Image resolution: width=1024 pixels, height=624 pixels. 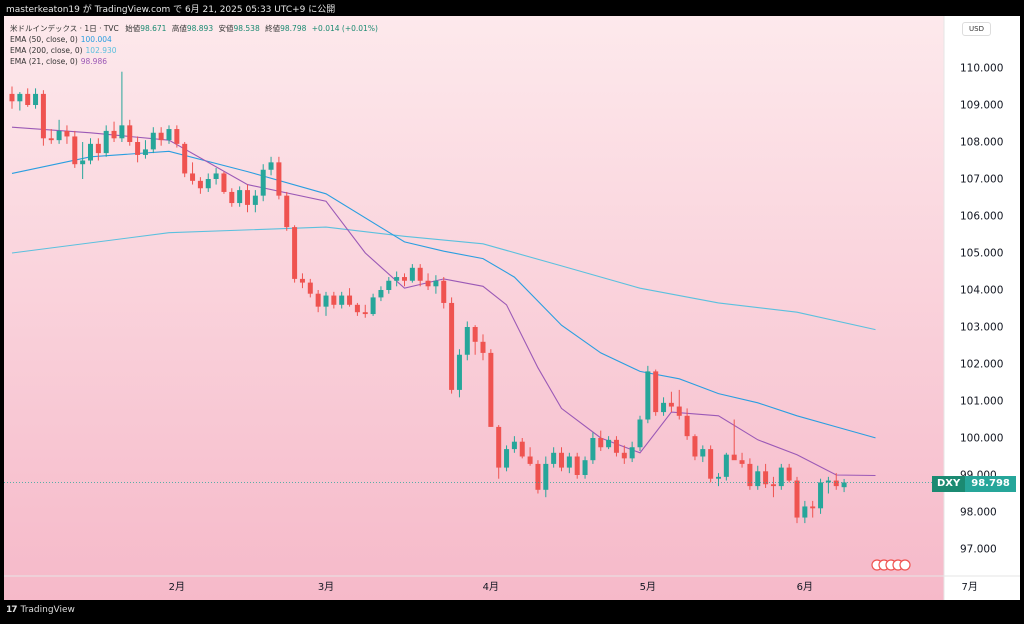 I want to click on event-flags, so click(x=891, y=565).